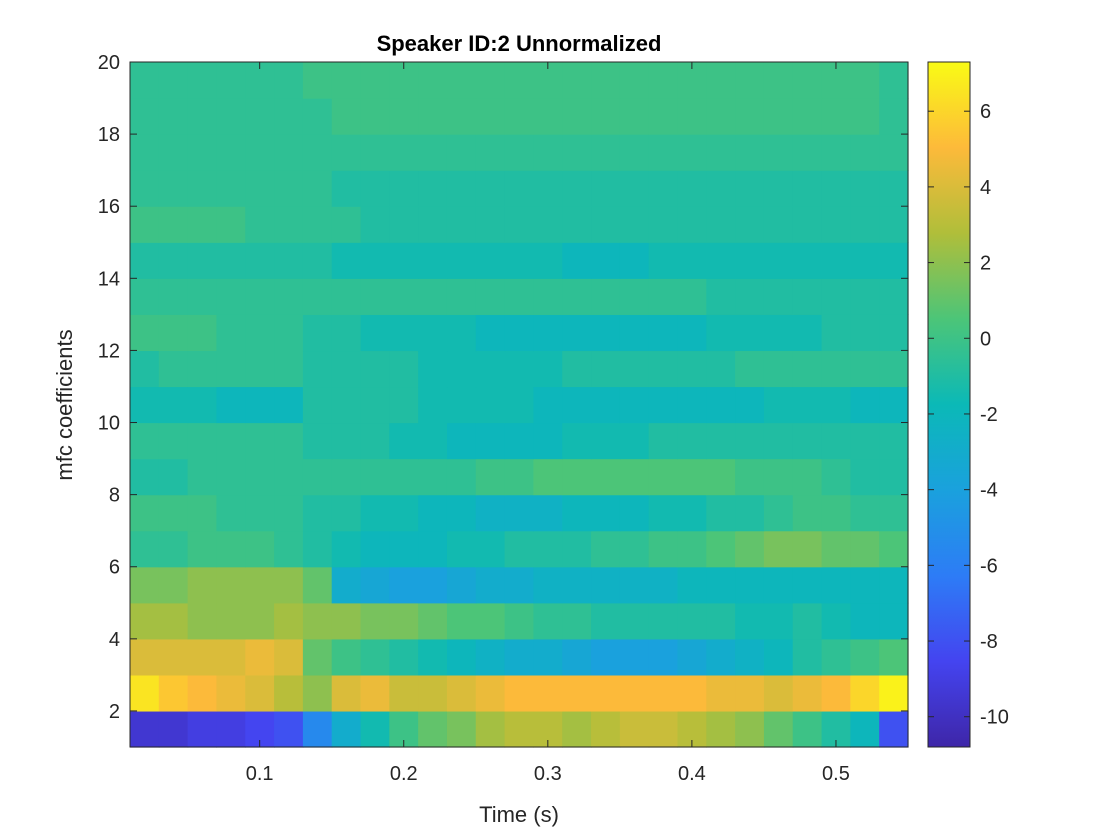  Describe the element at coordinates (114, 496) in the screenshot. I see `y-tick-label: 8` at that location.